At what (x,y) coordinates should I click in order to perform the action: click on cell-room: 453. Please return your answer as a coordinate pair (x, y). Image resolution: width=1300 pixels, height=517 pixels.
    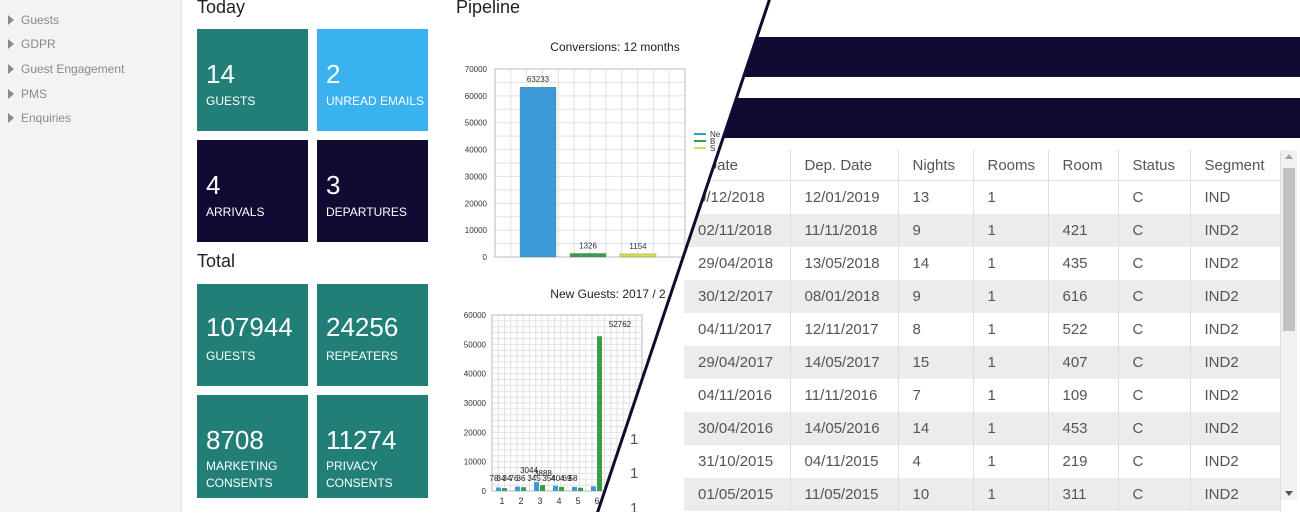
    Looking at the image, I should click on (1083, 428).